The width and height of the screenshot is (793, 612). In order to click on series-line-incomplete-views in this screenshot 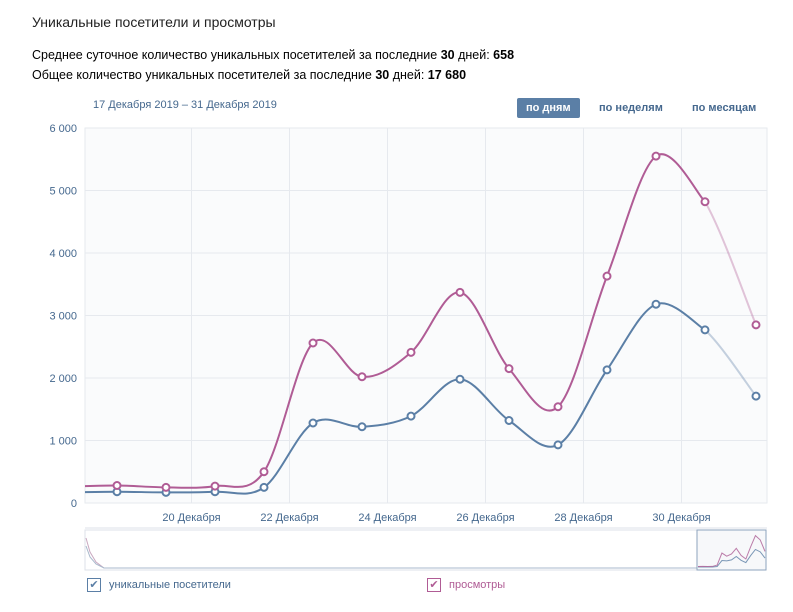, I will do `click(730, 263)`.